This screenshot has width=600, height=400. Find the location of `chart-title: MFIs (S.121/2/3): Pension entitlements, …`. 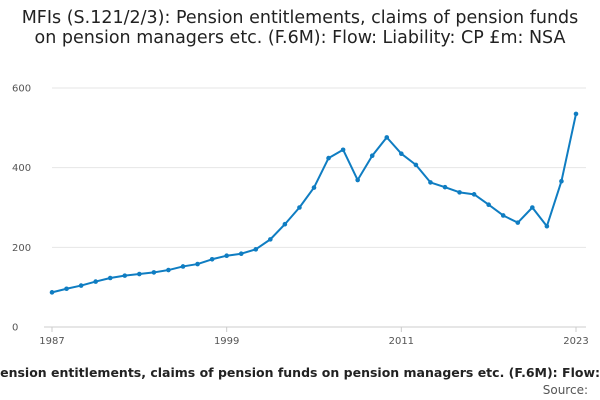

chart-title: MFIs (S.121/2/3): Pension entitlements, … is located at coordinates (300, 28).